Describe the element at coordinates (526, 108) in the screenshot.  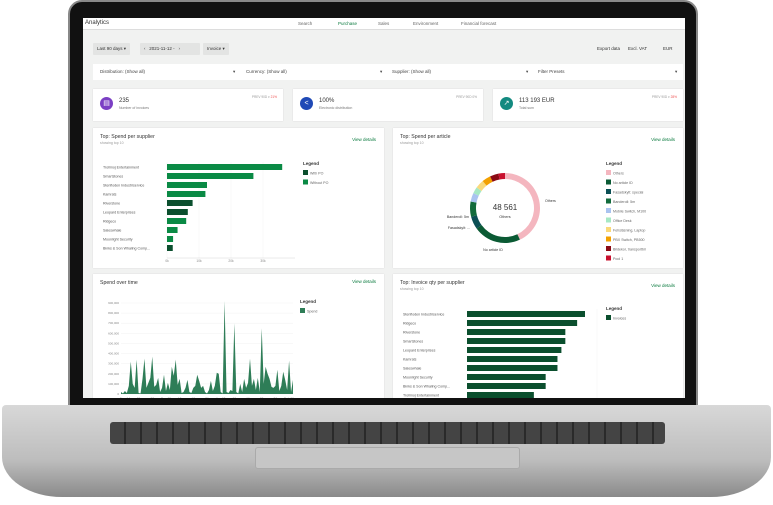
I see `kpi-label: Total sum` at that location.